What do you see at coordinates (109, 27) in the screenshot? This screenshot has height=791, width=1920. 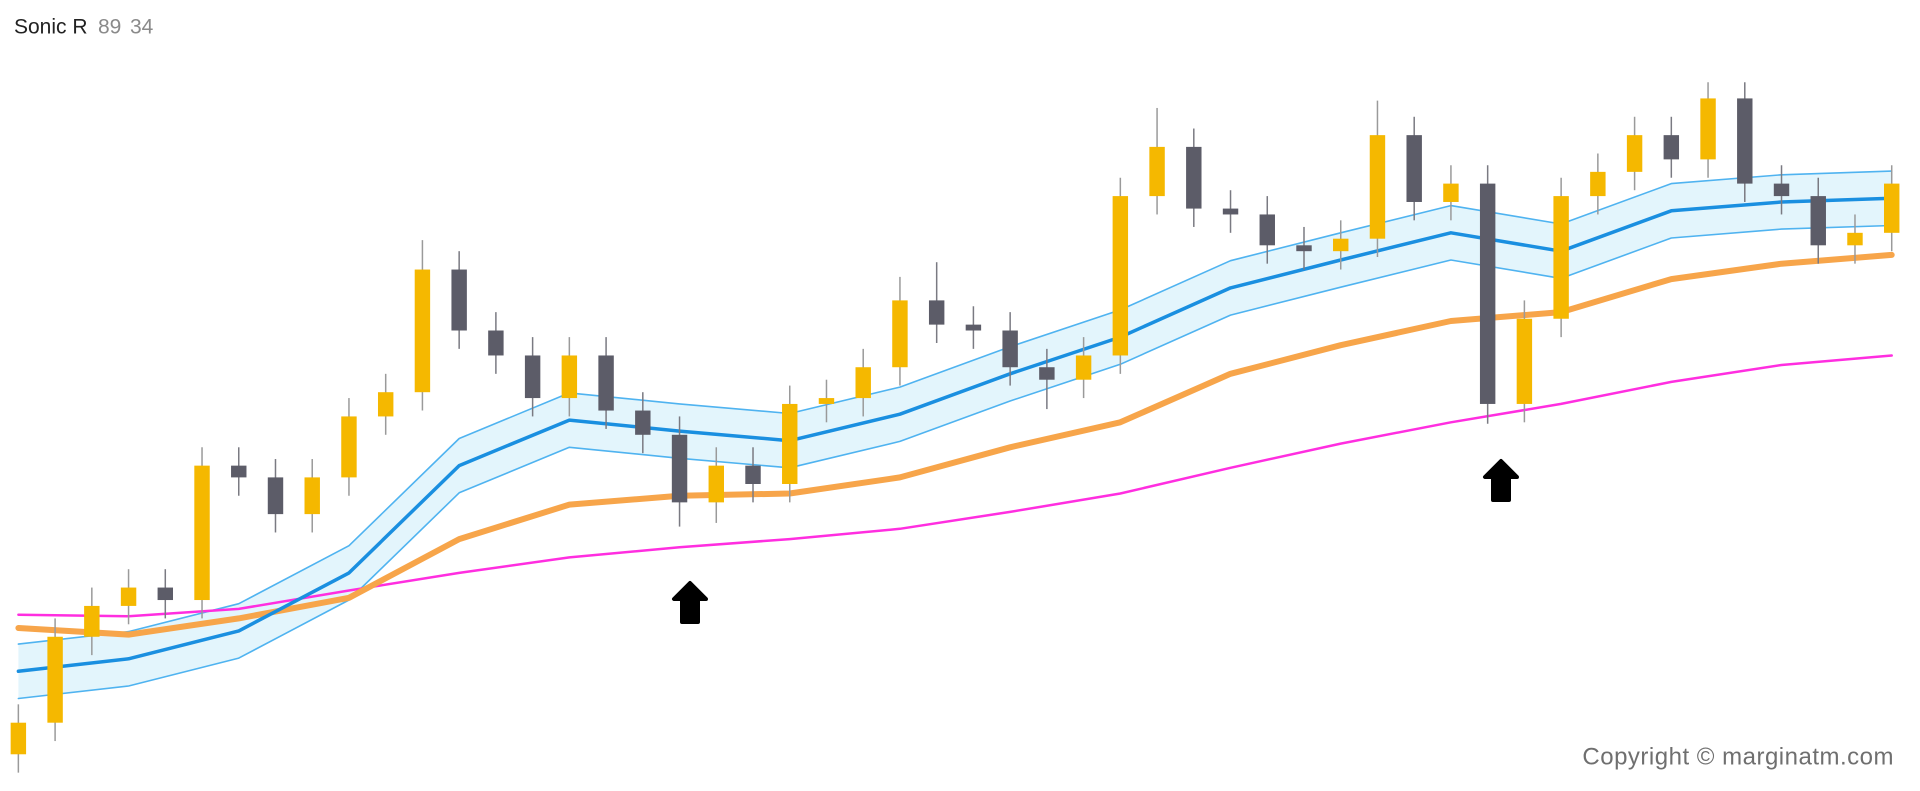 I see `indicator-parameter: 89` at bounding box center [109, 27].